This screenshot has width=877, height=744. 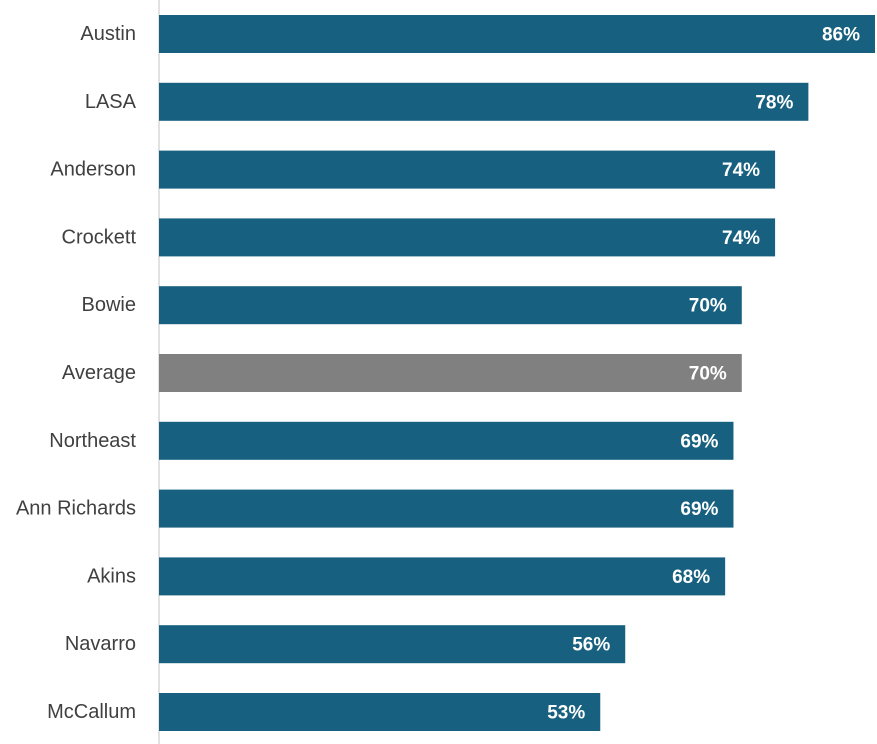 What do you see at coordinates (566, 713) in the screenshot?
I see `value-label: 53%` at bounding box center [566, 713].